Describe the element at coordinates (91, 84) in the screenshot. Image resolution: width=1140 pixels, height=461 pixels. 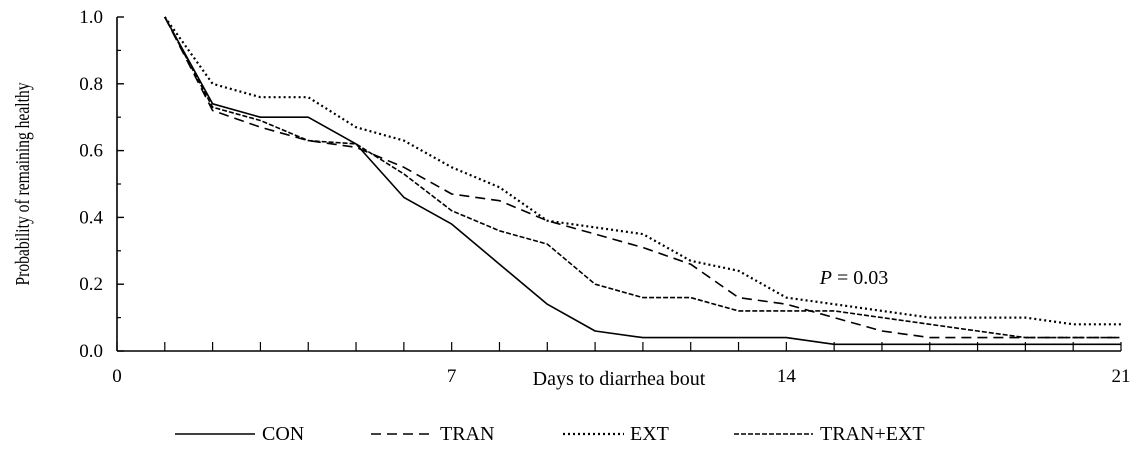
I see `y-tick-label: 0.8` at that location.